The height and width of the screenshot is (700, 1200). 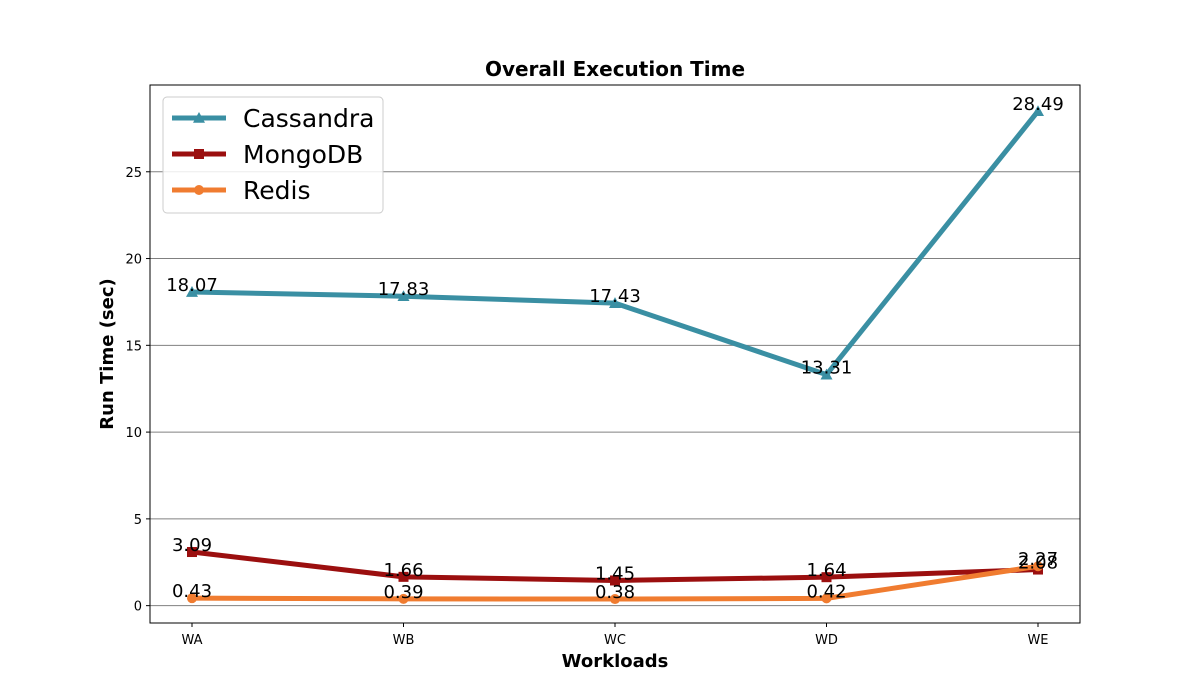 I want to click on y-axis-ticks: 0 5 10 15 20 25, so click(x=137, y=390).